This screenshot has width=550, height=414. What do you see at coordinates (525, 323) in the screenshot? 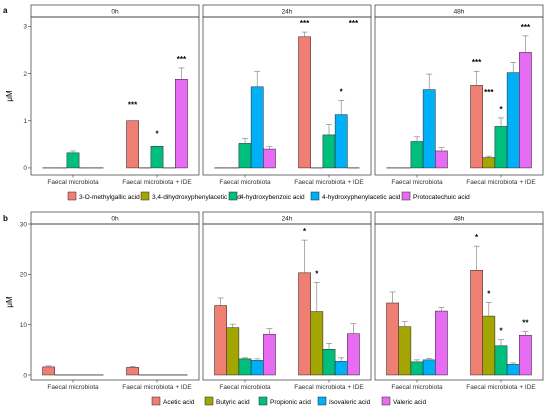
I see `significance-marker: **` at bounding box center [525, 323].